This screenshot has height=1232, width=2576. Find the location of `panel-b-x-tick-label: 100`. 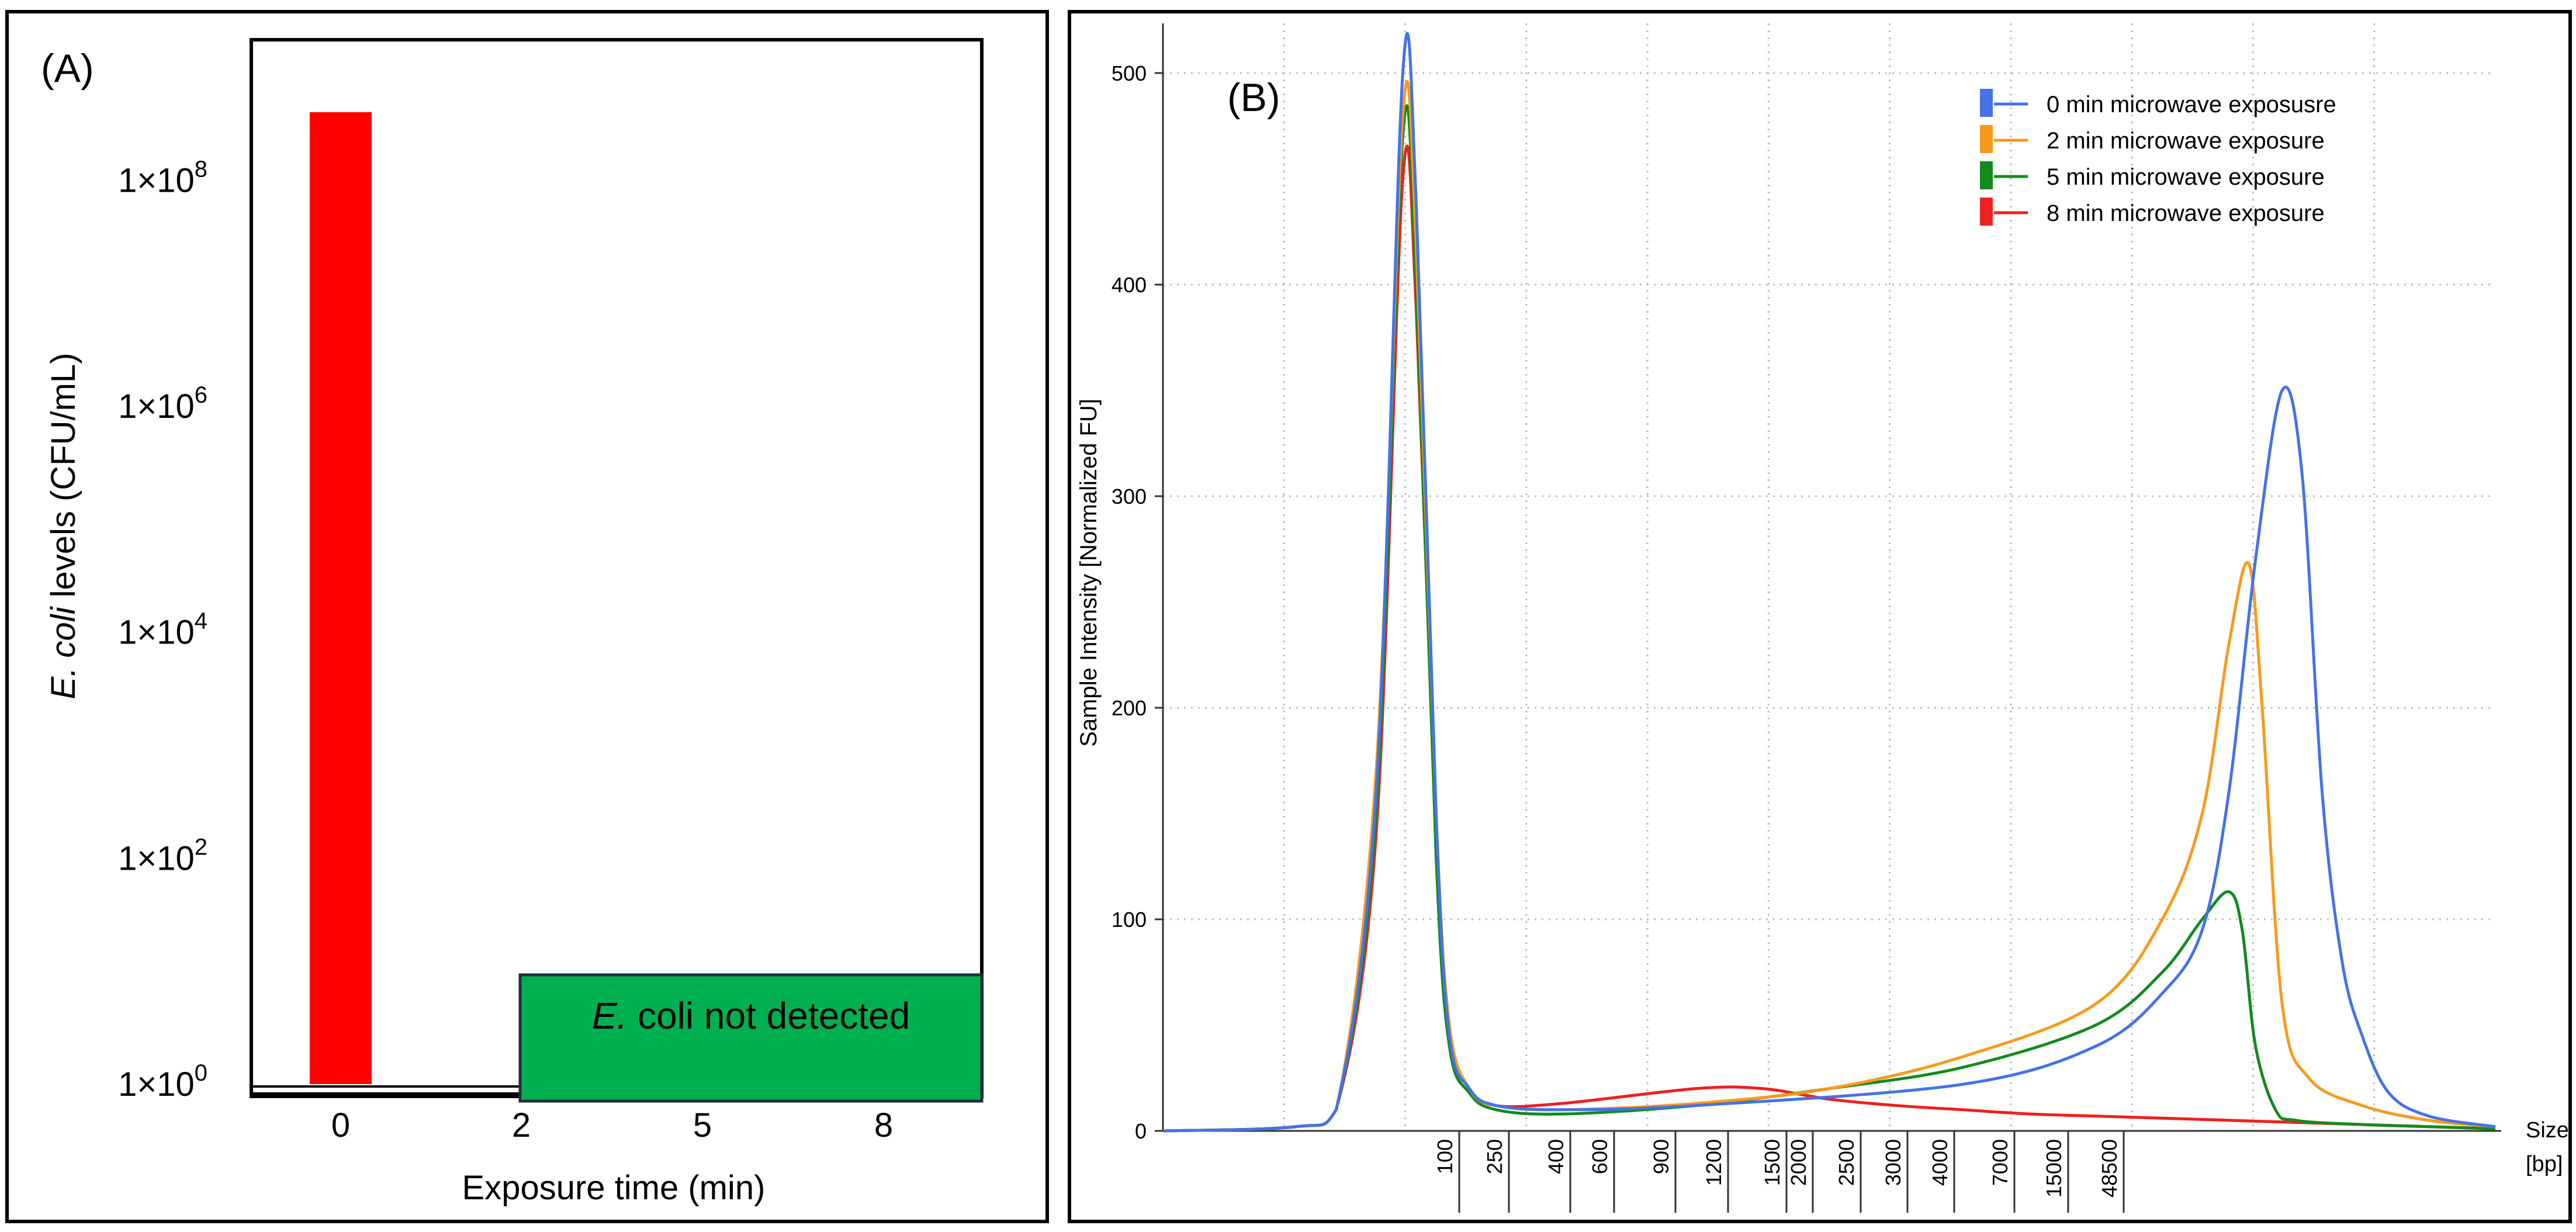

panel-b-x-tick-label: 100 is located at coordinates (1445, 1156).